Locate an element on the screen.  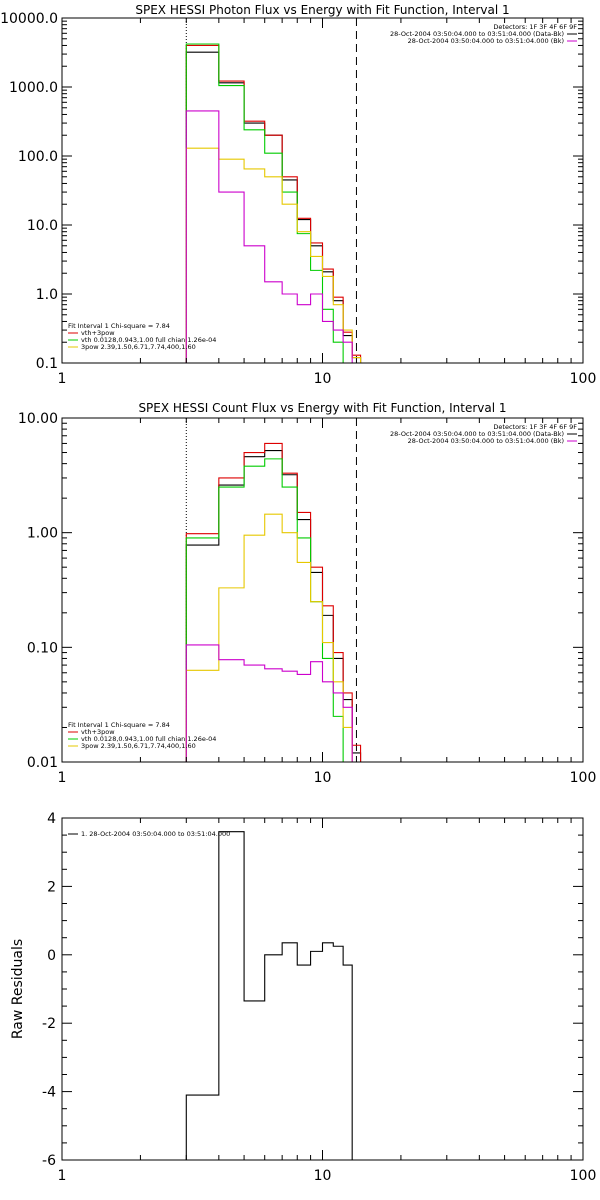
chart-2-y-tick-label: 0.01 is located at coordinates (42, 763).